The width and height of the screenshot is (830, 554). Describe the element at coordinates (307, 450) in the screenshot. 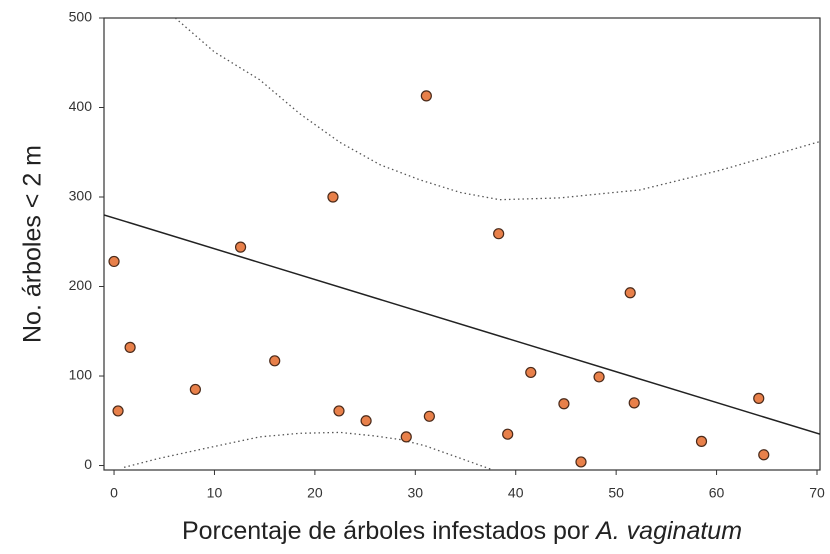

I see `prediction-band` at that location.